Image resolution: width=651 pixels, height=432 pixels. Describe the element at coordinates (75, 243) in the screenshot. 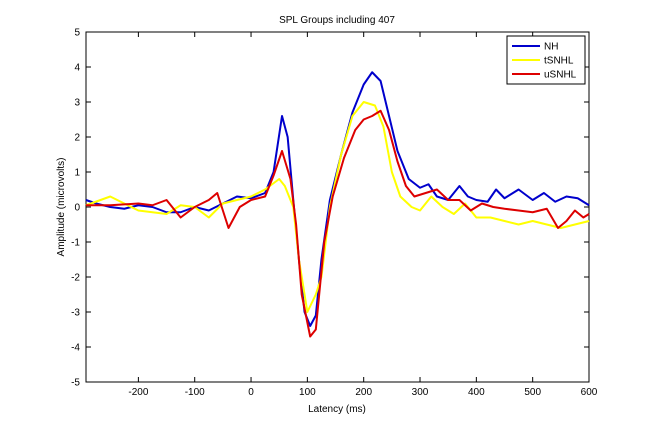

I see `y-tick-label: -1` at that location.